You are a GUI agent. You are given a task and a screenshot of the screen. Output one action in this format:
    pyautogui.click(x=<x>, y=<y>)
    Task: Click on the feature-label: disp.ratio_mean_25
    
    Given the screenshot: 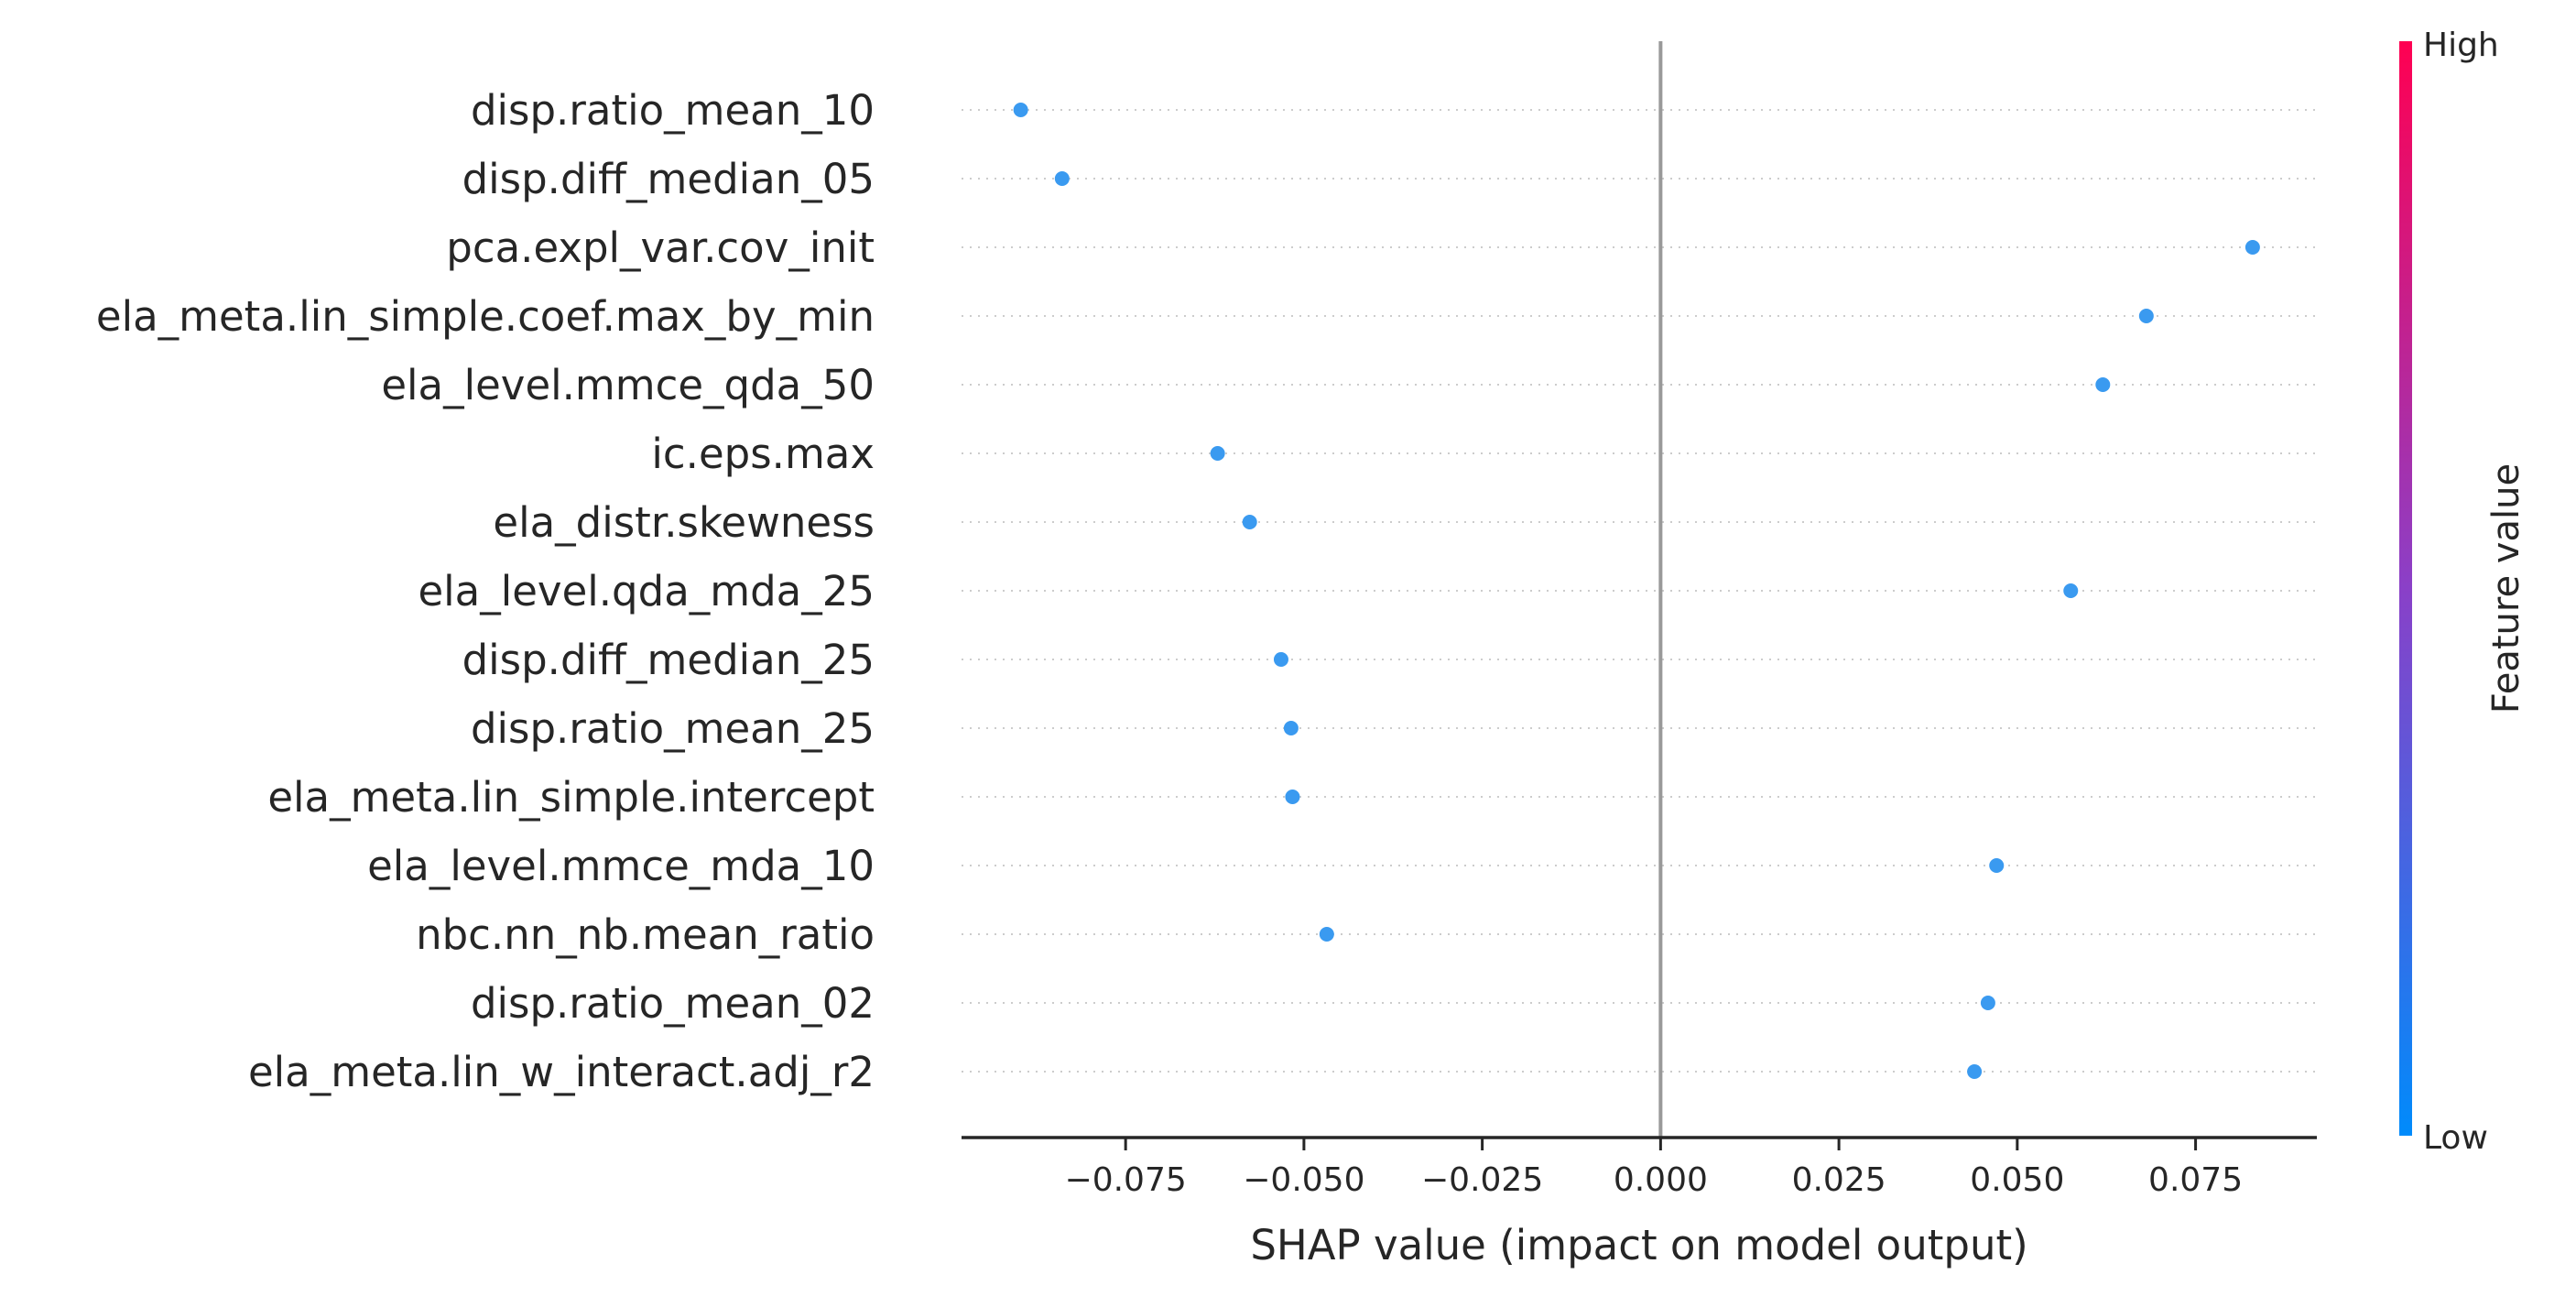 What is the action you would take?
    pyautogui.click(x=673, y=728)
    